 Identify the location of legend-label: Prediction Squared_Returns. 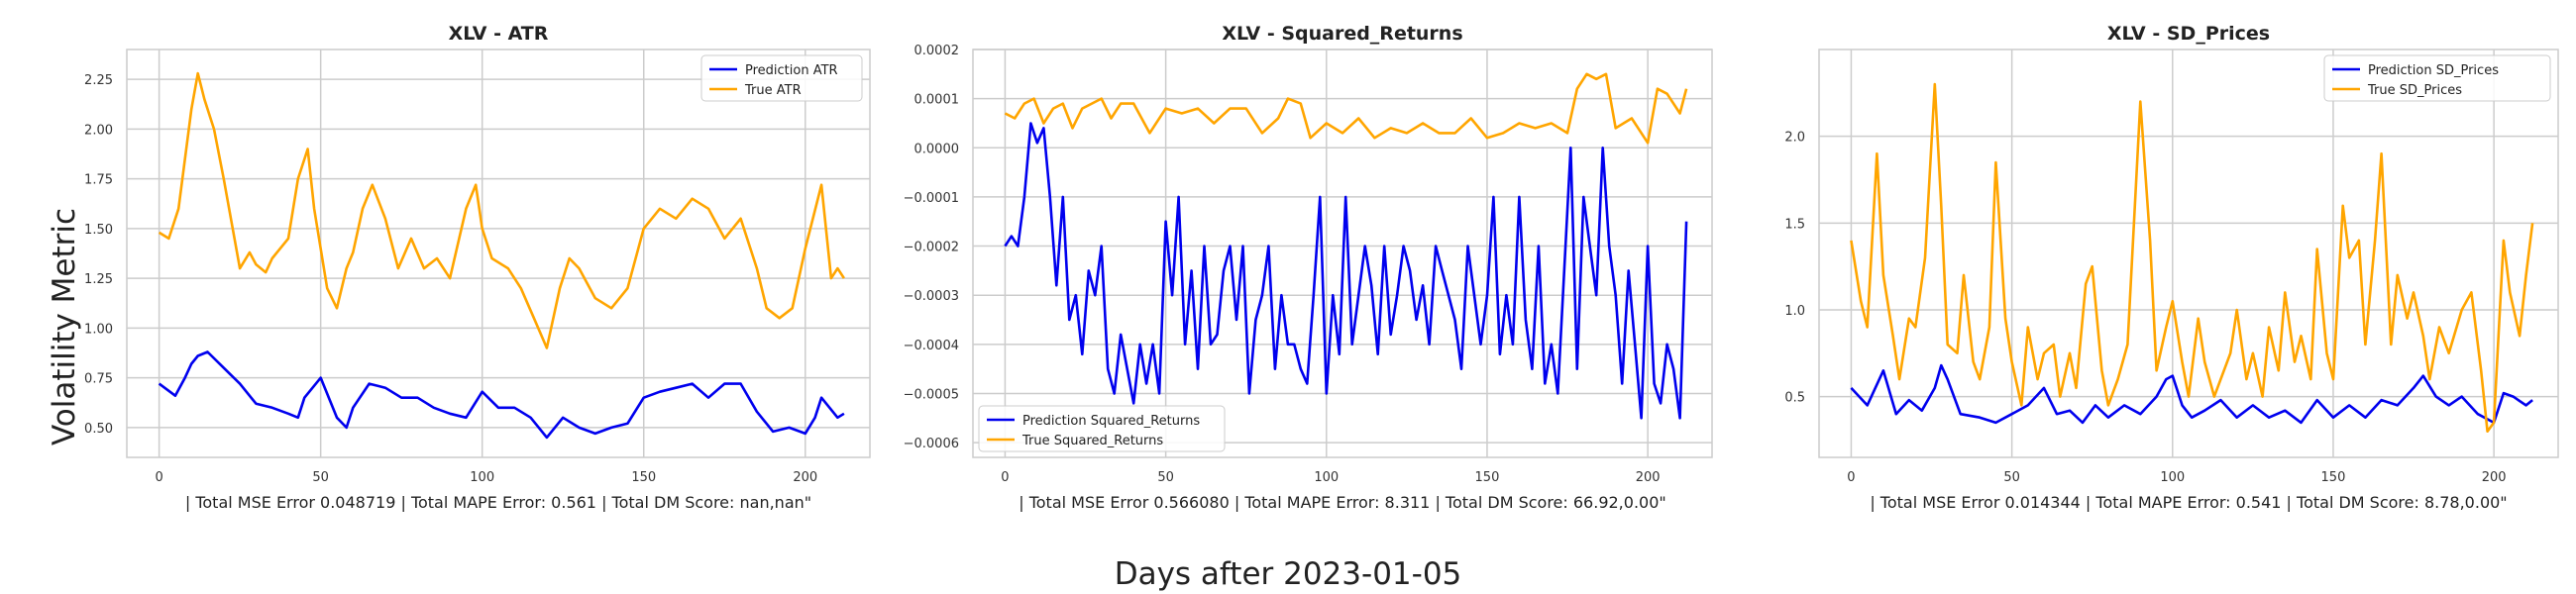
(1111, 422).